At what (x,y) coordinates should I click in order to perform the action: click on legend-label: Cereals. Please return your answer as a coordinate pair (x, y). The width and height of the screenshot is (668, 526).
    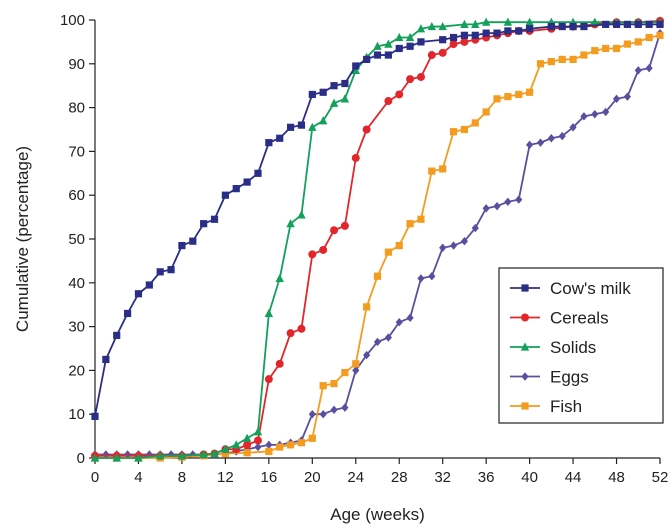
    Looking at the image, I should click on (579, 318).